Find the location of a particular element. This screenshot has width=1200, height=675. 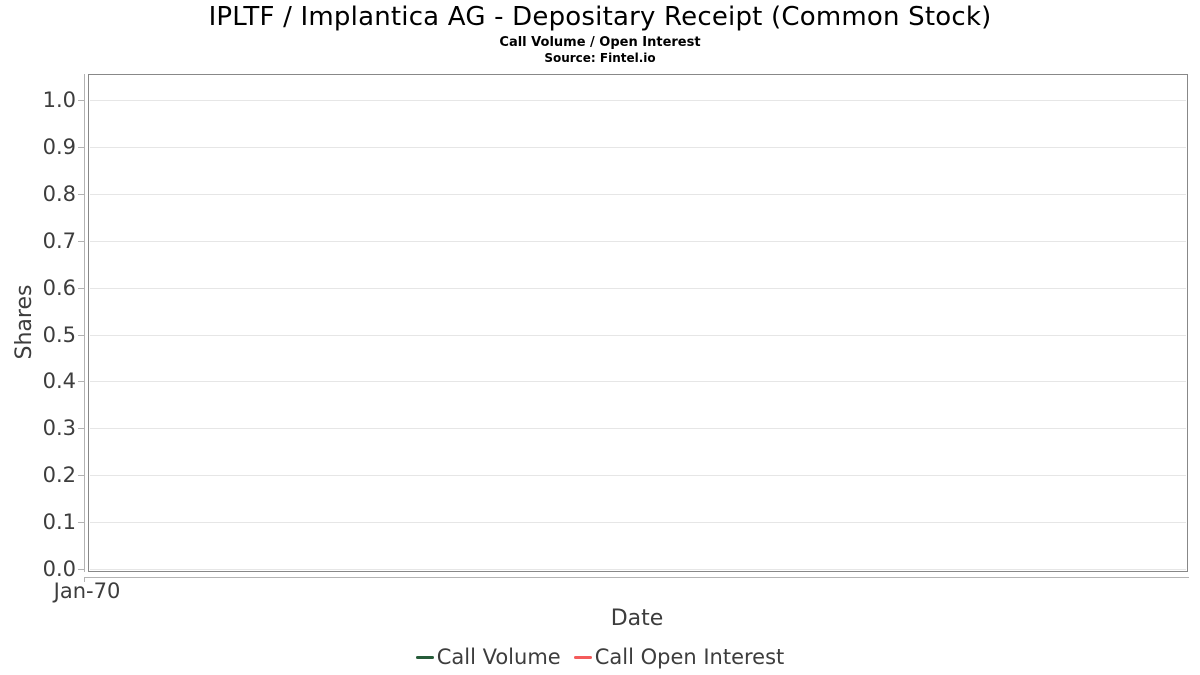

legend: Call Volume Call Open Interest is located at coordinates (600, 657).